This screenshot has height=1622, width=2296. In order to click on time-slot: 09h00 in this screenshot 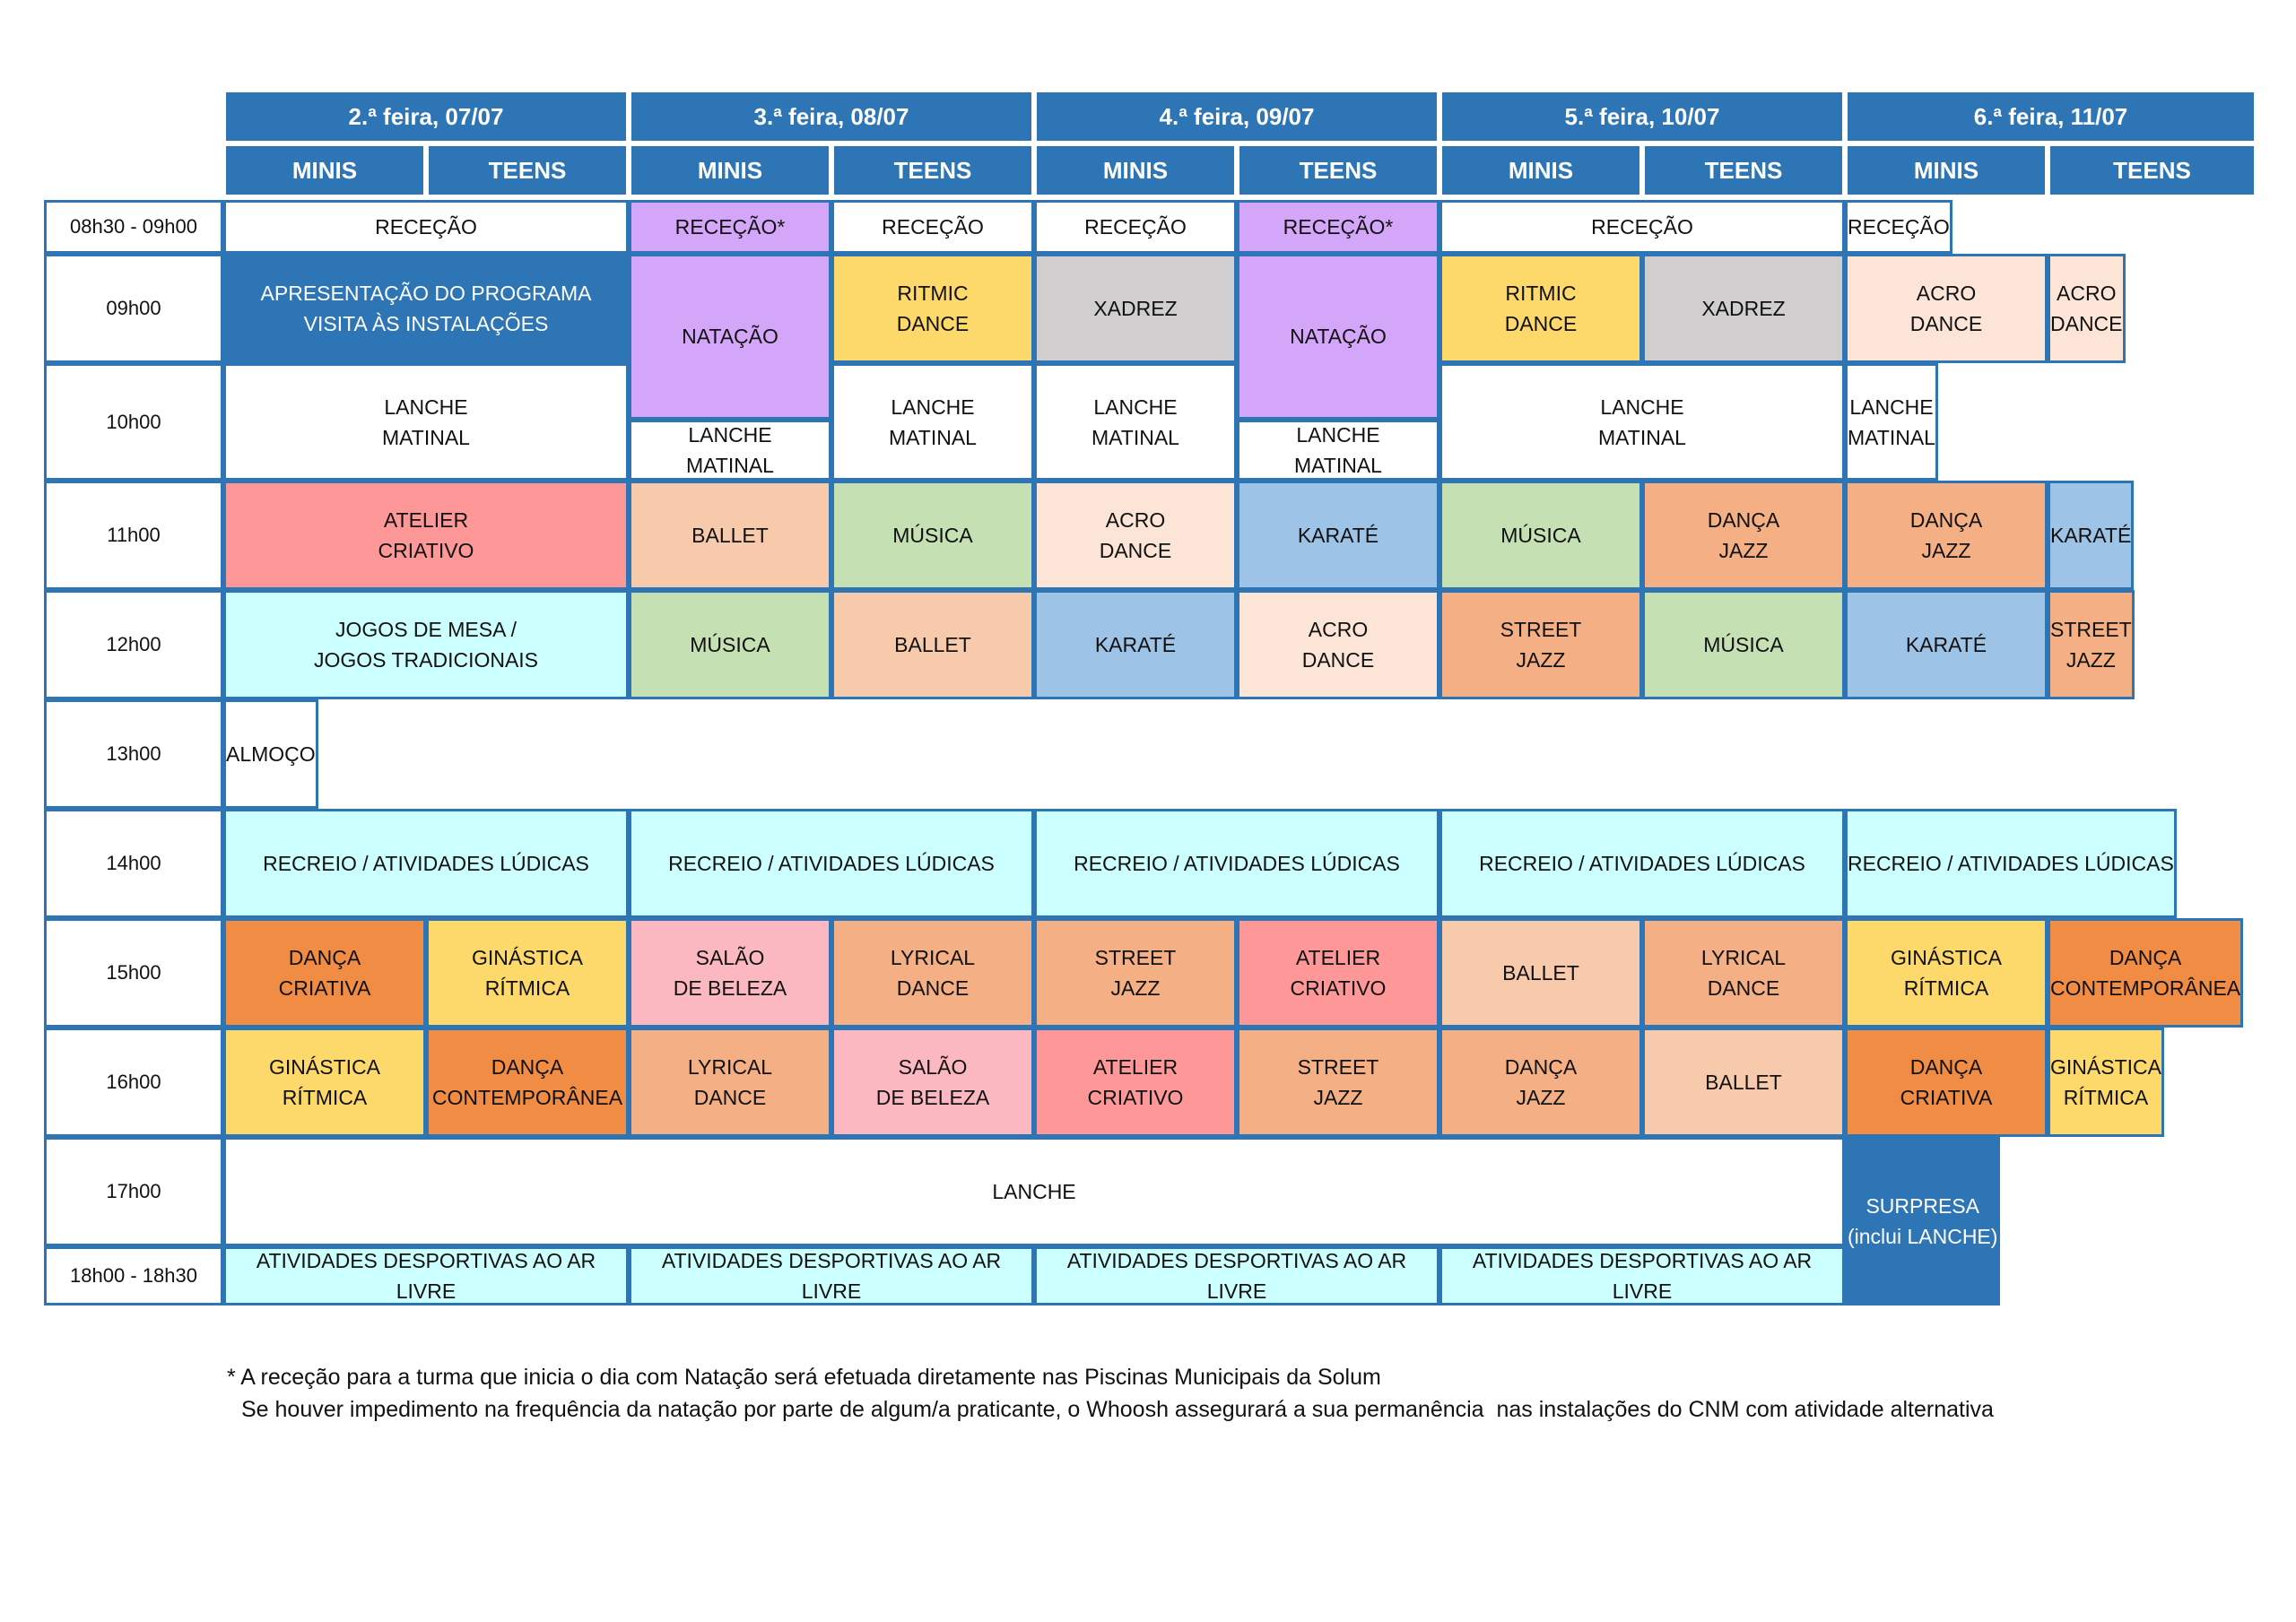, I will do `click(133, 308)`.